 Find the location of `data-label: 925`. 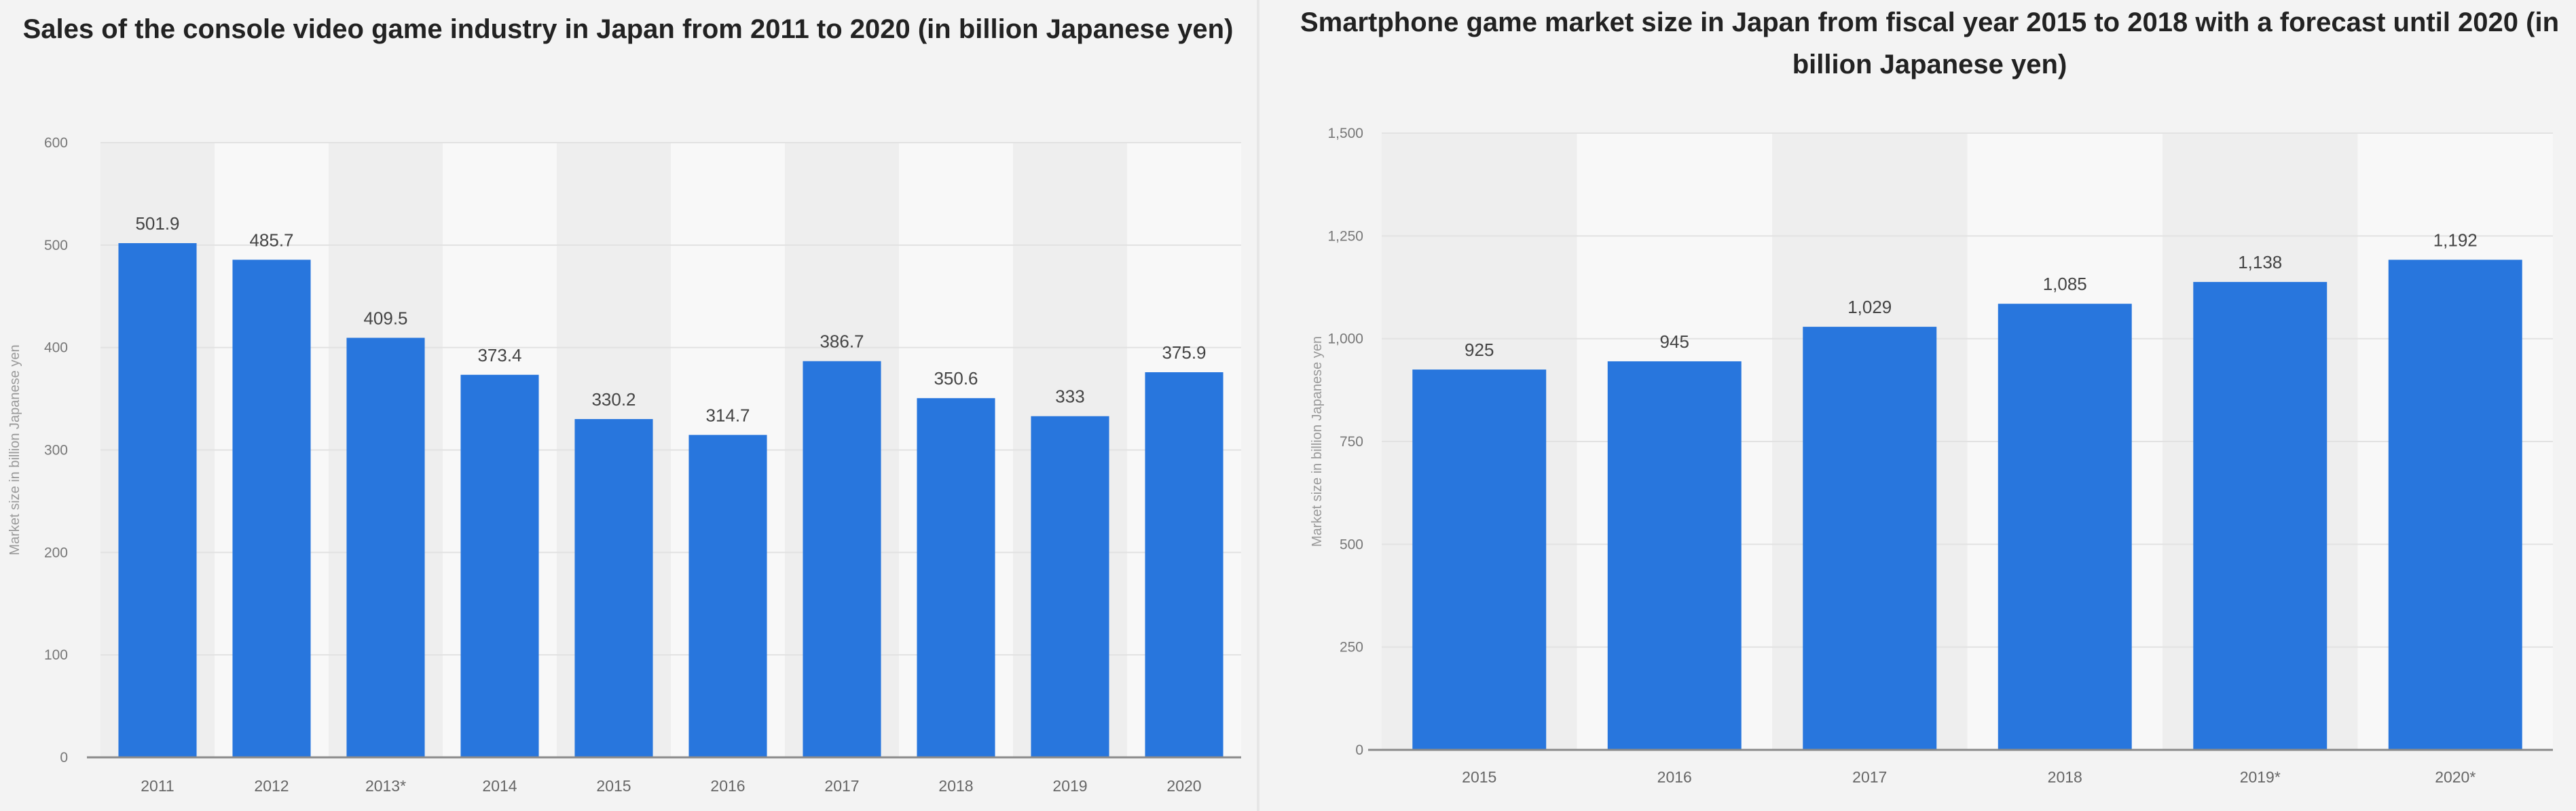

data-label: 925 is located at coordinates (1479, 350).